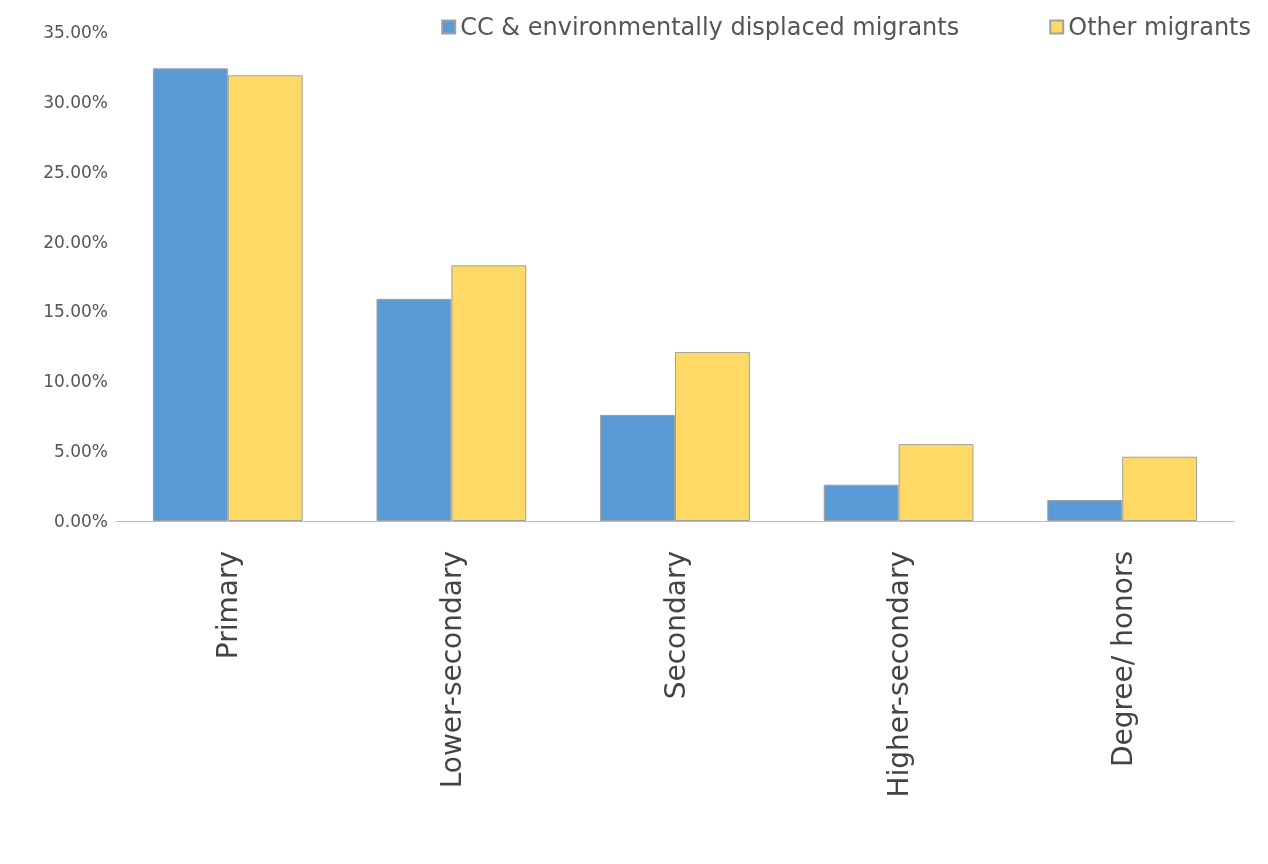  I want to click on y-tick-label: 30.00%, so click(75, 101).